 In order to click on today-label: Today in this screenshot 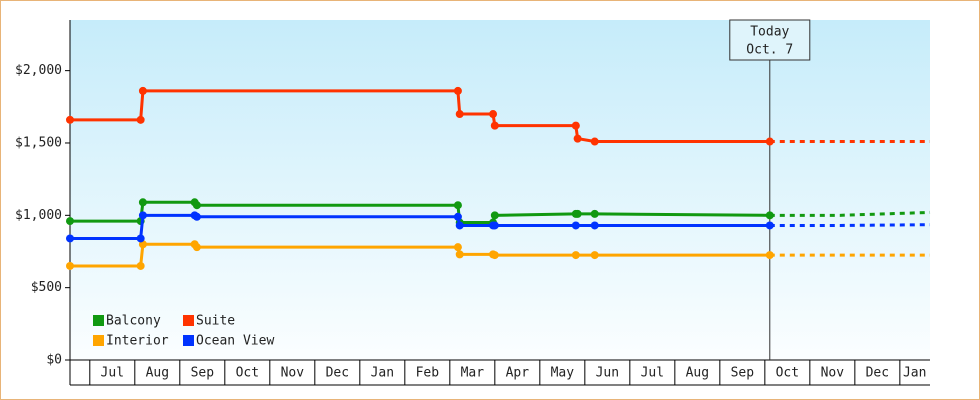, I will do `click(769, 32)`.